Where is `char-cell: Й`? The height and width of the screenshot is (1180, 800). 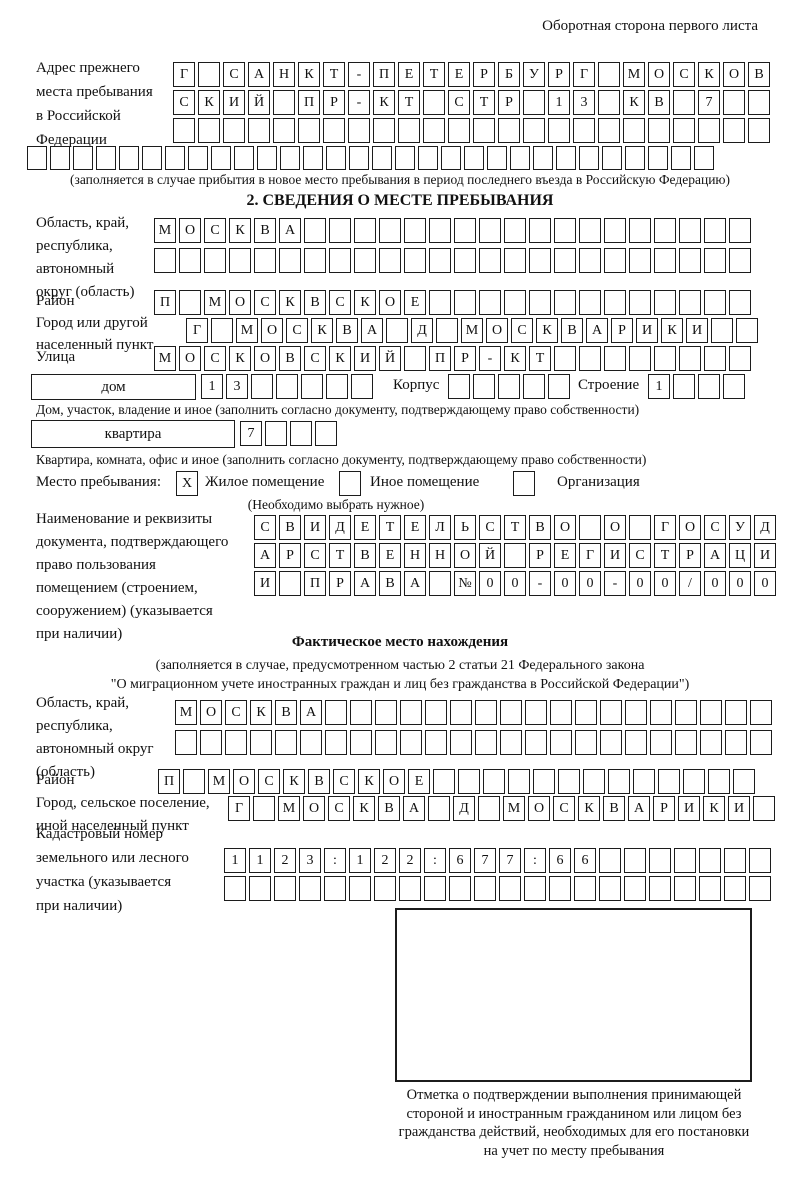
char-cell: Й is located at coordinates (490, 555).